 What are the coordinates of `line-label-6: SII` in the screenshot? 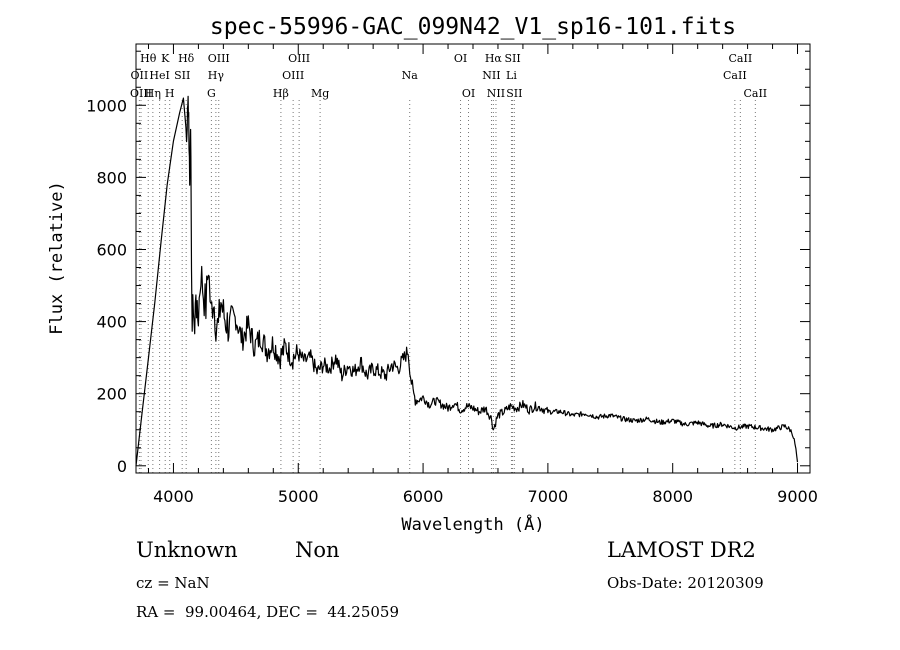 It's located at (182, 75).